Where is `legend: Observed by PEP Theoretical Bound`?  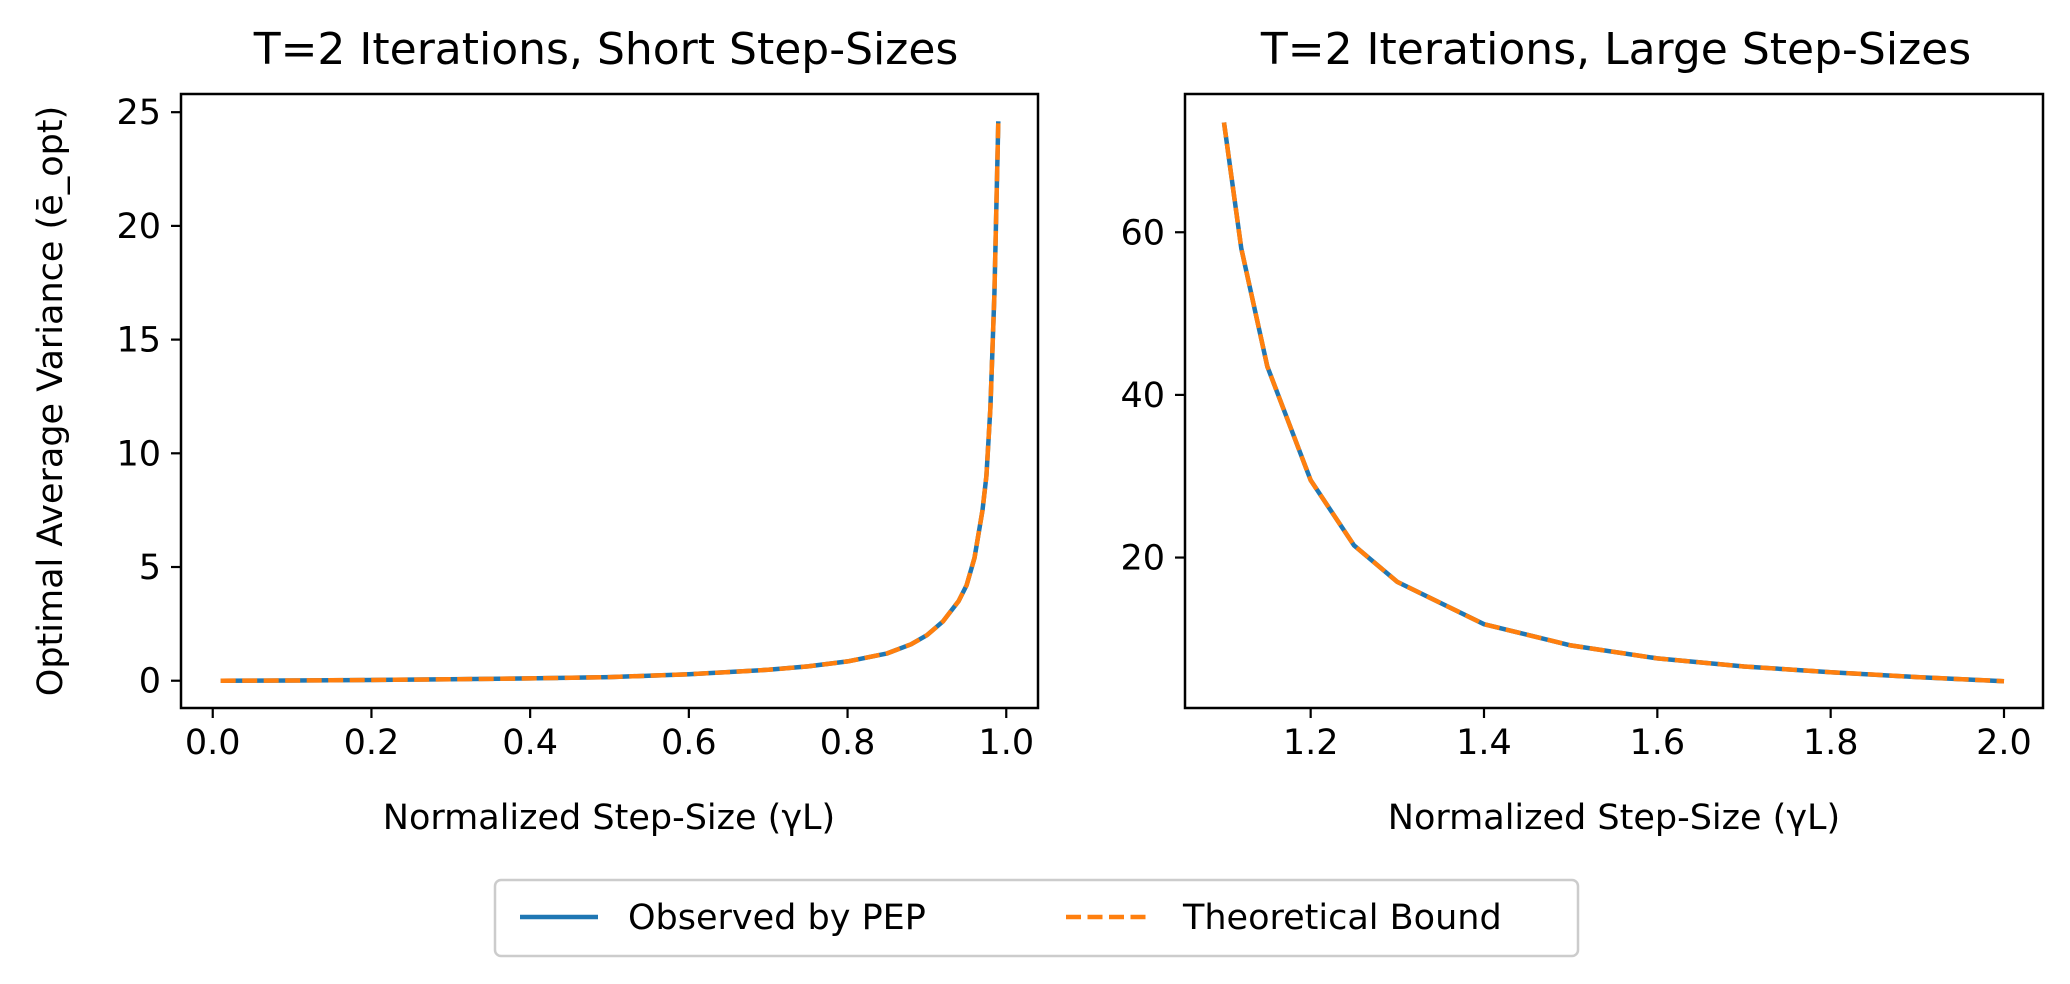 legend: Observed by PEP Theoretical Bound is located at coordinates (1036, 918).